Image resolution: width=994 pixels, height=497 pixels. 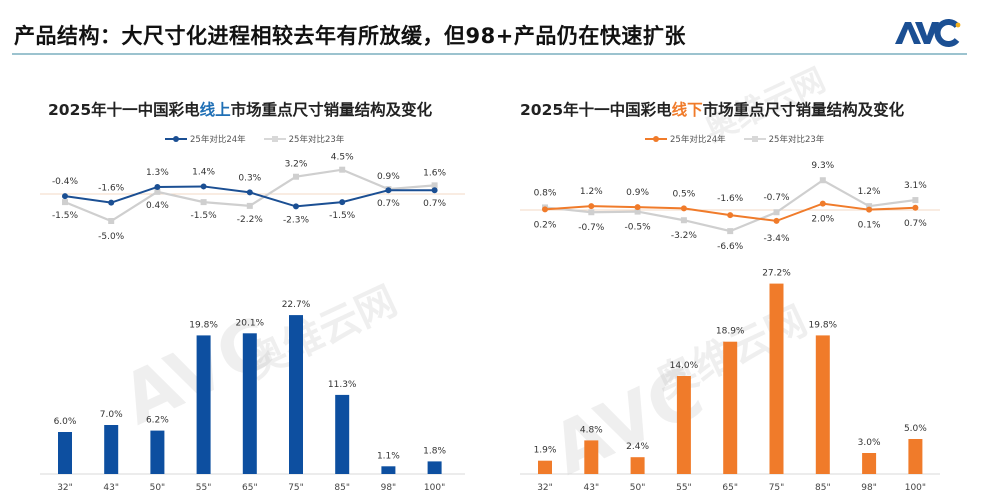 I want to click on page-title: 产品结构：大尺寸化进程相较去年有所放缓，但98+产品仍在快速扩张, so click(x=350, y=36).